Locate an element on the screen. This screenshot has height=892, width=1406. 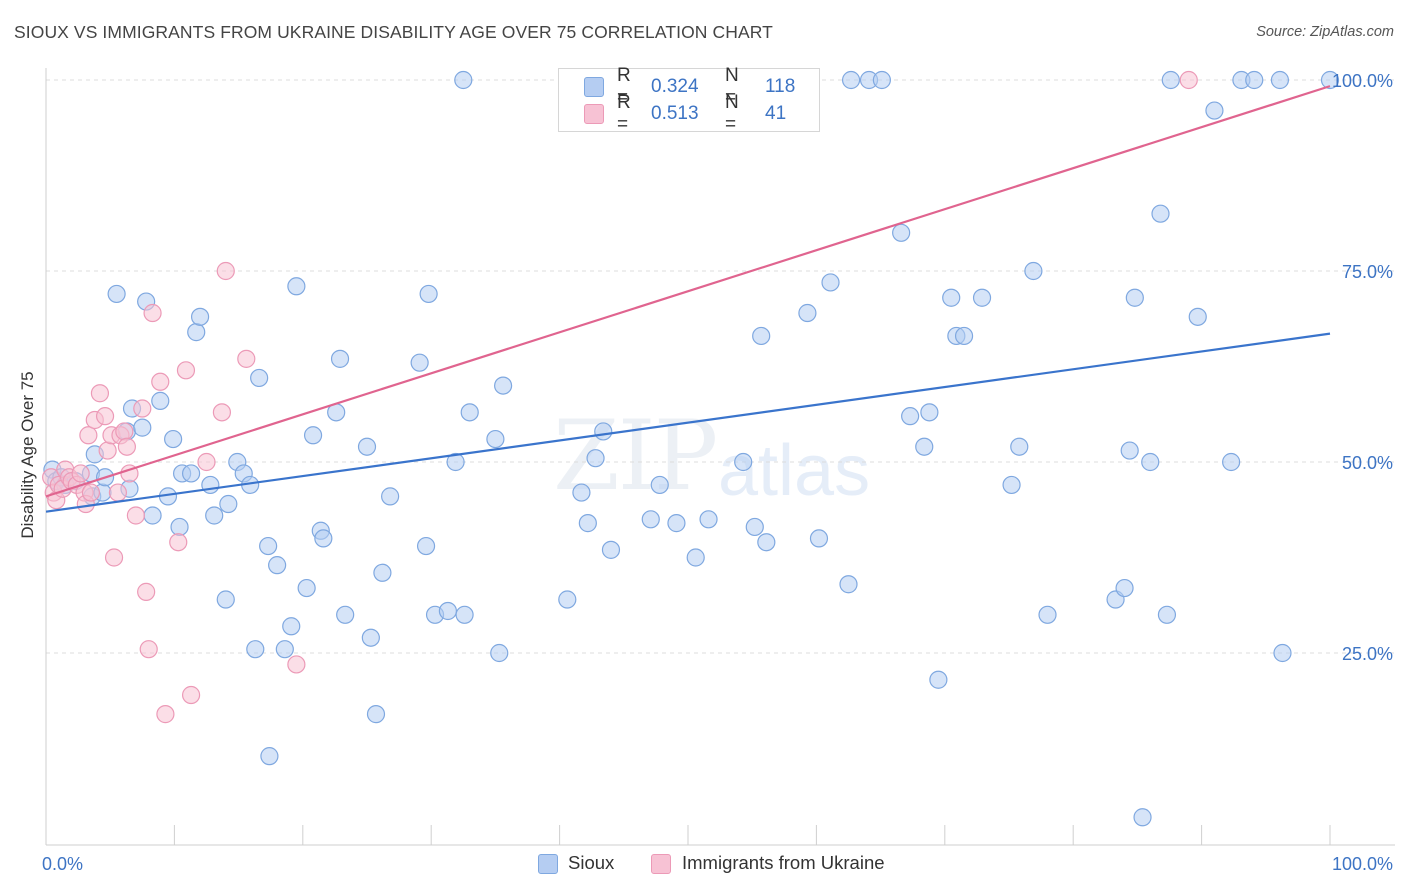
bottom-legend-swatch-ukraine is located at coordinates (661, 864).